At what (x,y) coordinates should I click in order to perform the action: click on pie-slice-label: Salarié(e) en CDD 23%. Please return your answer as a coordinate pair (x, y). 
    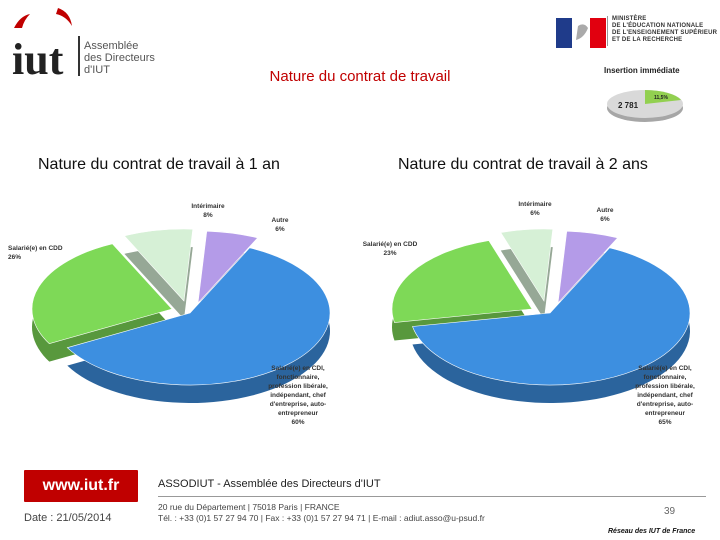
    Looking at the image, I should click on (390, 249).